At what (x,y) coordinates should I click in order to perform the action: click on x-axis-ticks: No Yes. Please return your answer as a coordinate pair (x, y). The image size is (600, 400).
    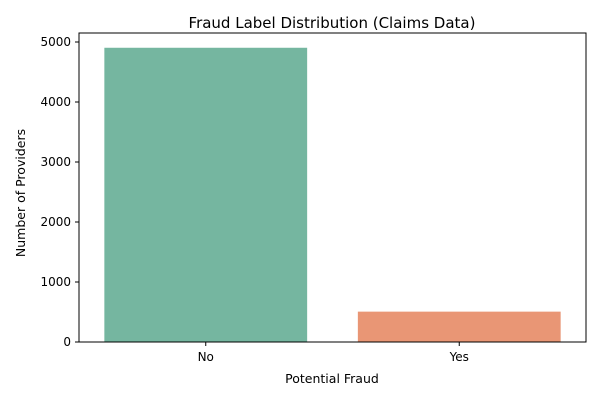
    Looking at the image, I should click on (333, 353).